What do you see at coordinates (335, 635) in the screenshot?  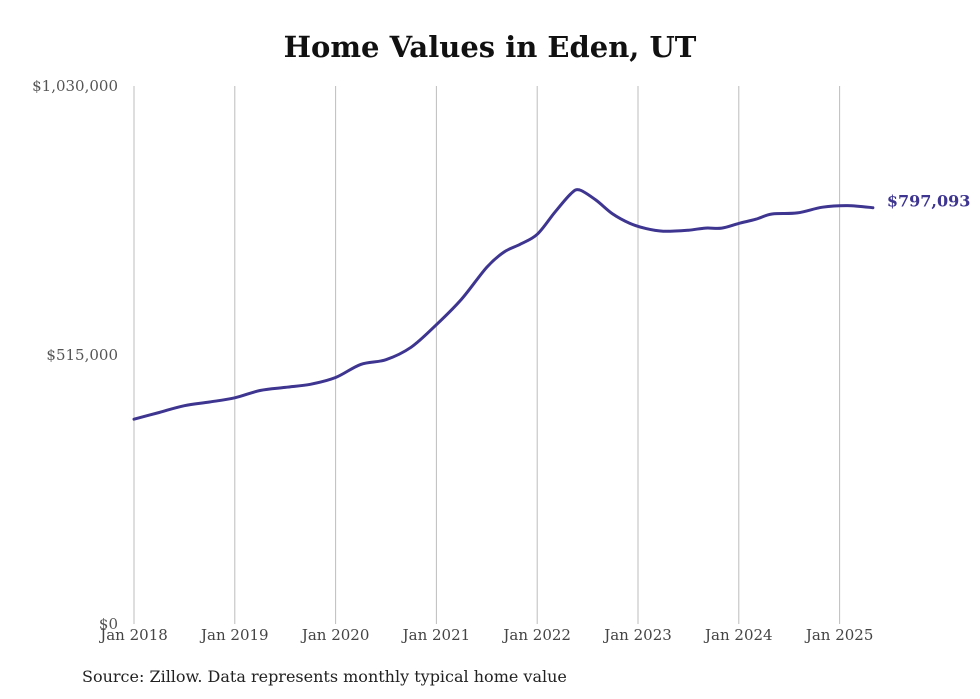 I see `x-tick-label: Jan 2020` at bounding box center [335, 635].